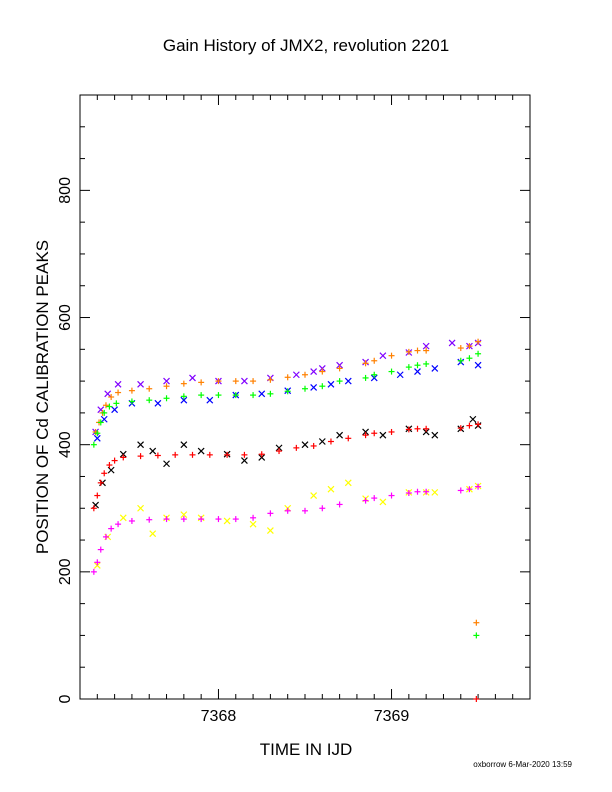 The image size is (612, 792). What do you see at coordinates (65, 317) in the screenshot?
I see `y-tick-label: 600` at bounding box center [65, 317].